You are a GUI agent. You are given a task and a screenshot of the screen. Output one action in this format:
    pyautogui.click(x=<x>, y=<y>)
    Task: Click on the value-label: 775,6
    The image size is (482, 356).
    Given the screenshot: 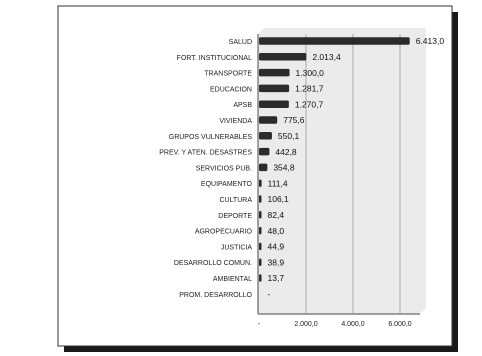 What is the action you would take?
    pyautogui.click(x=294, y=120)
    